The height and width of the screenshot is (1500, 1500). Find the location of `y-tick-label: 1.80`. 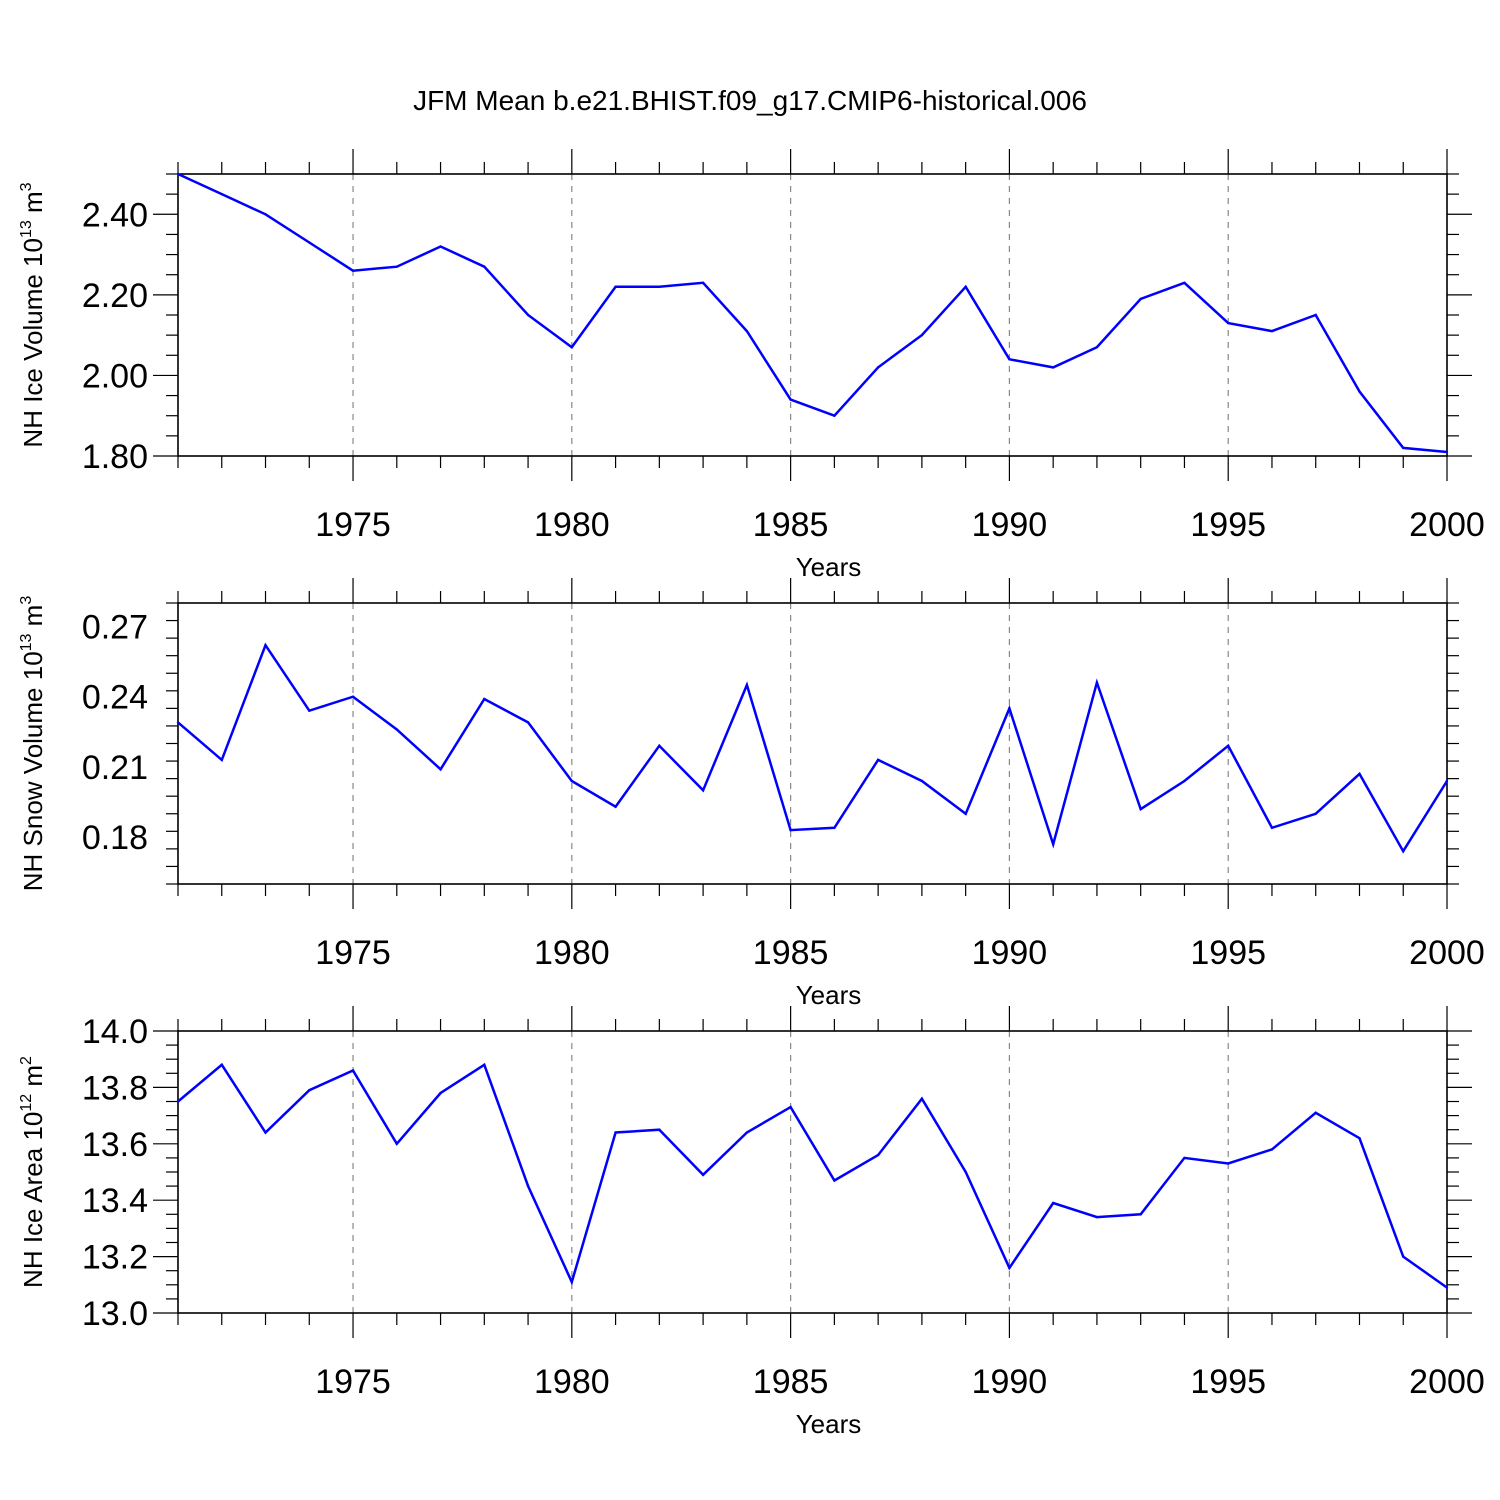

y-tick-label: 1.80 is located at coordinates (115, 457).